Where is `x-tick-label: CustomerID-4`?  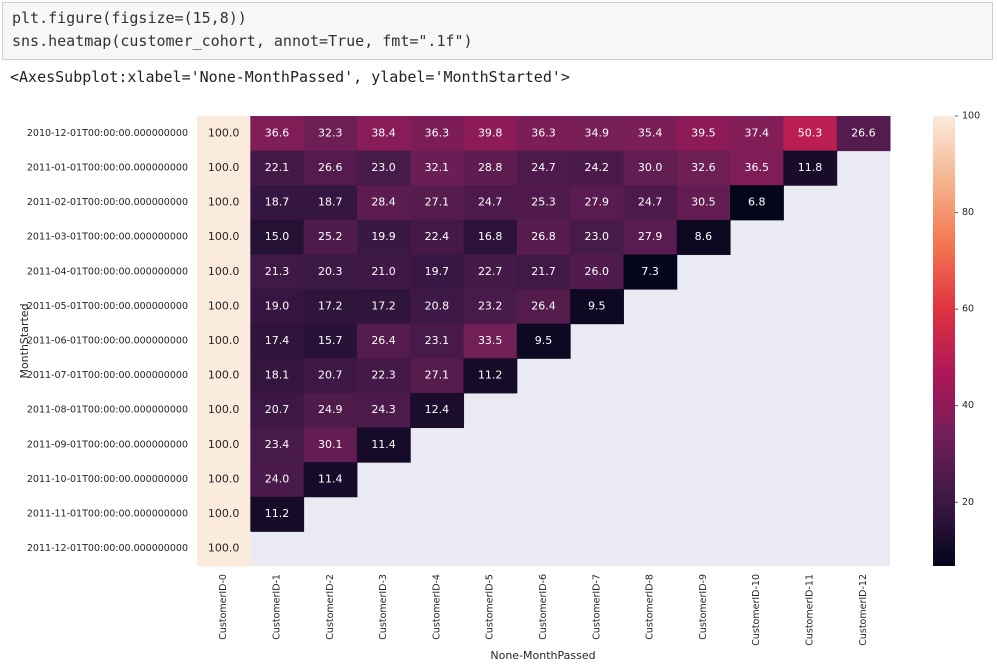
x-tick-label: CustomerID-4 is located at coordinates (436, 607).